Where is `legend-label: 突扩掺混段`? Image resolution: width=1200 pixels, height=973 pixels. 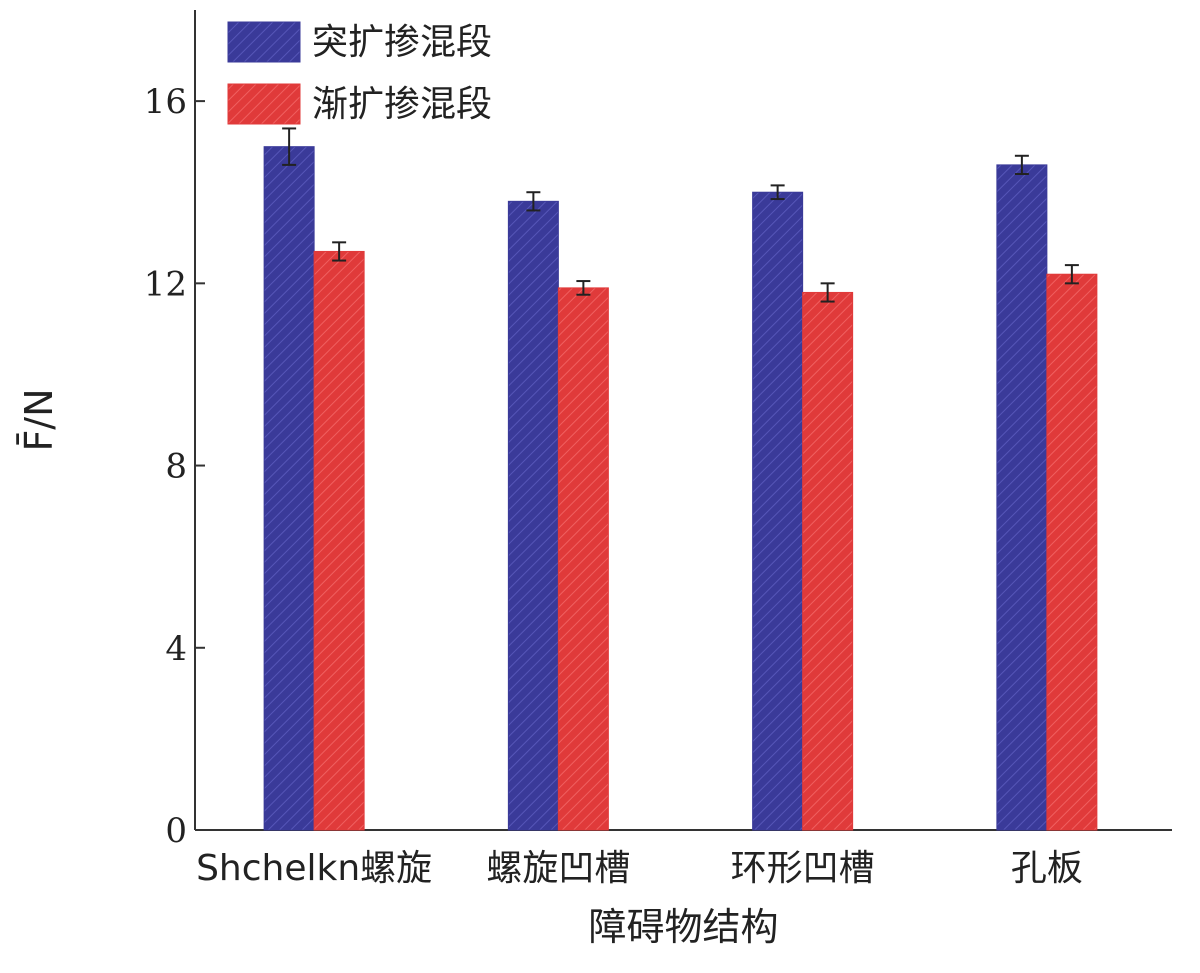
legend-label: 突扩掺混段 is located at coordinates (402, 42).